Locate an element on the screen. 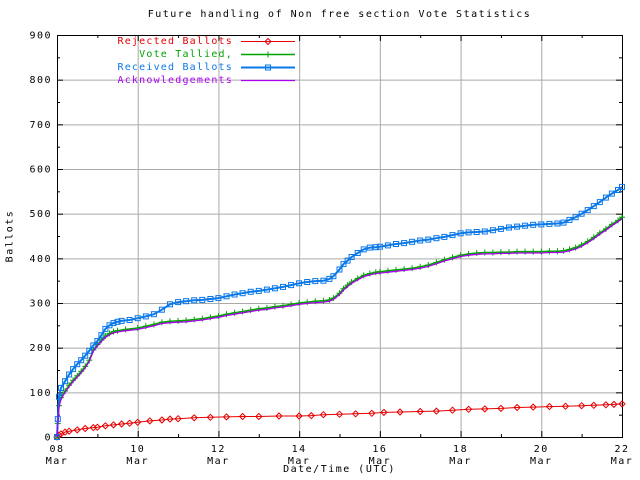  svg-text: 800 is located at coordinates (40, 80).